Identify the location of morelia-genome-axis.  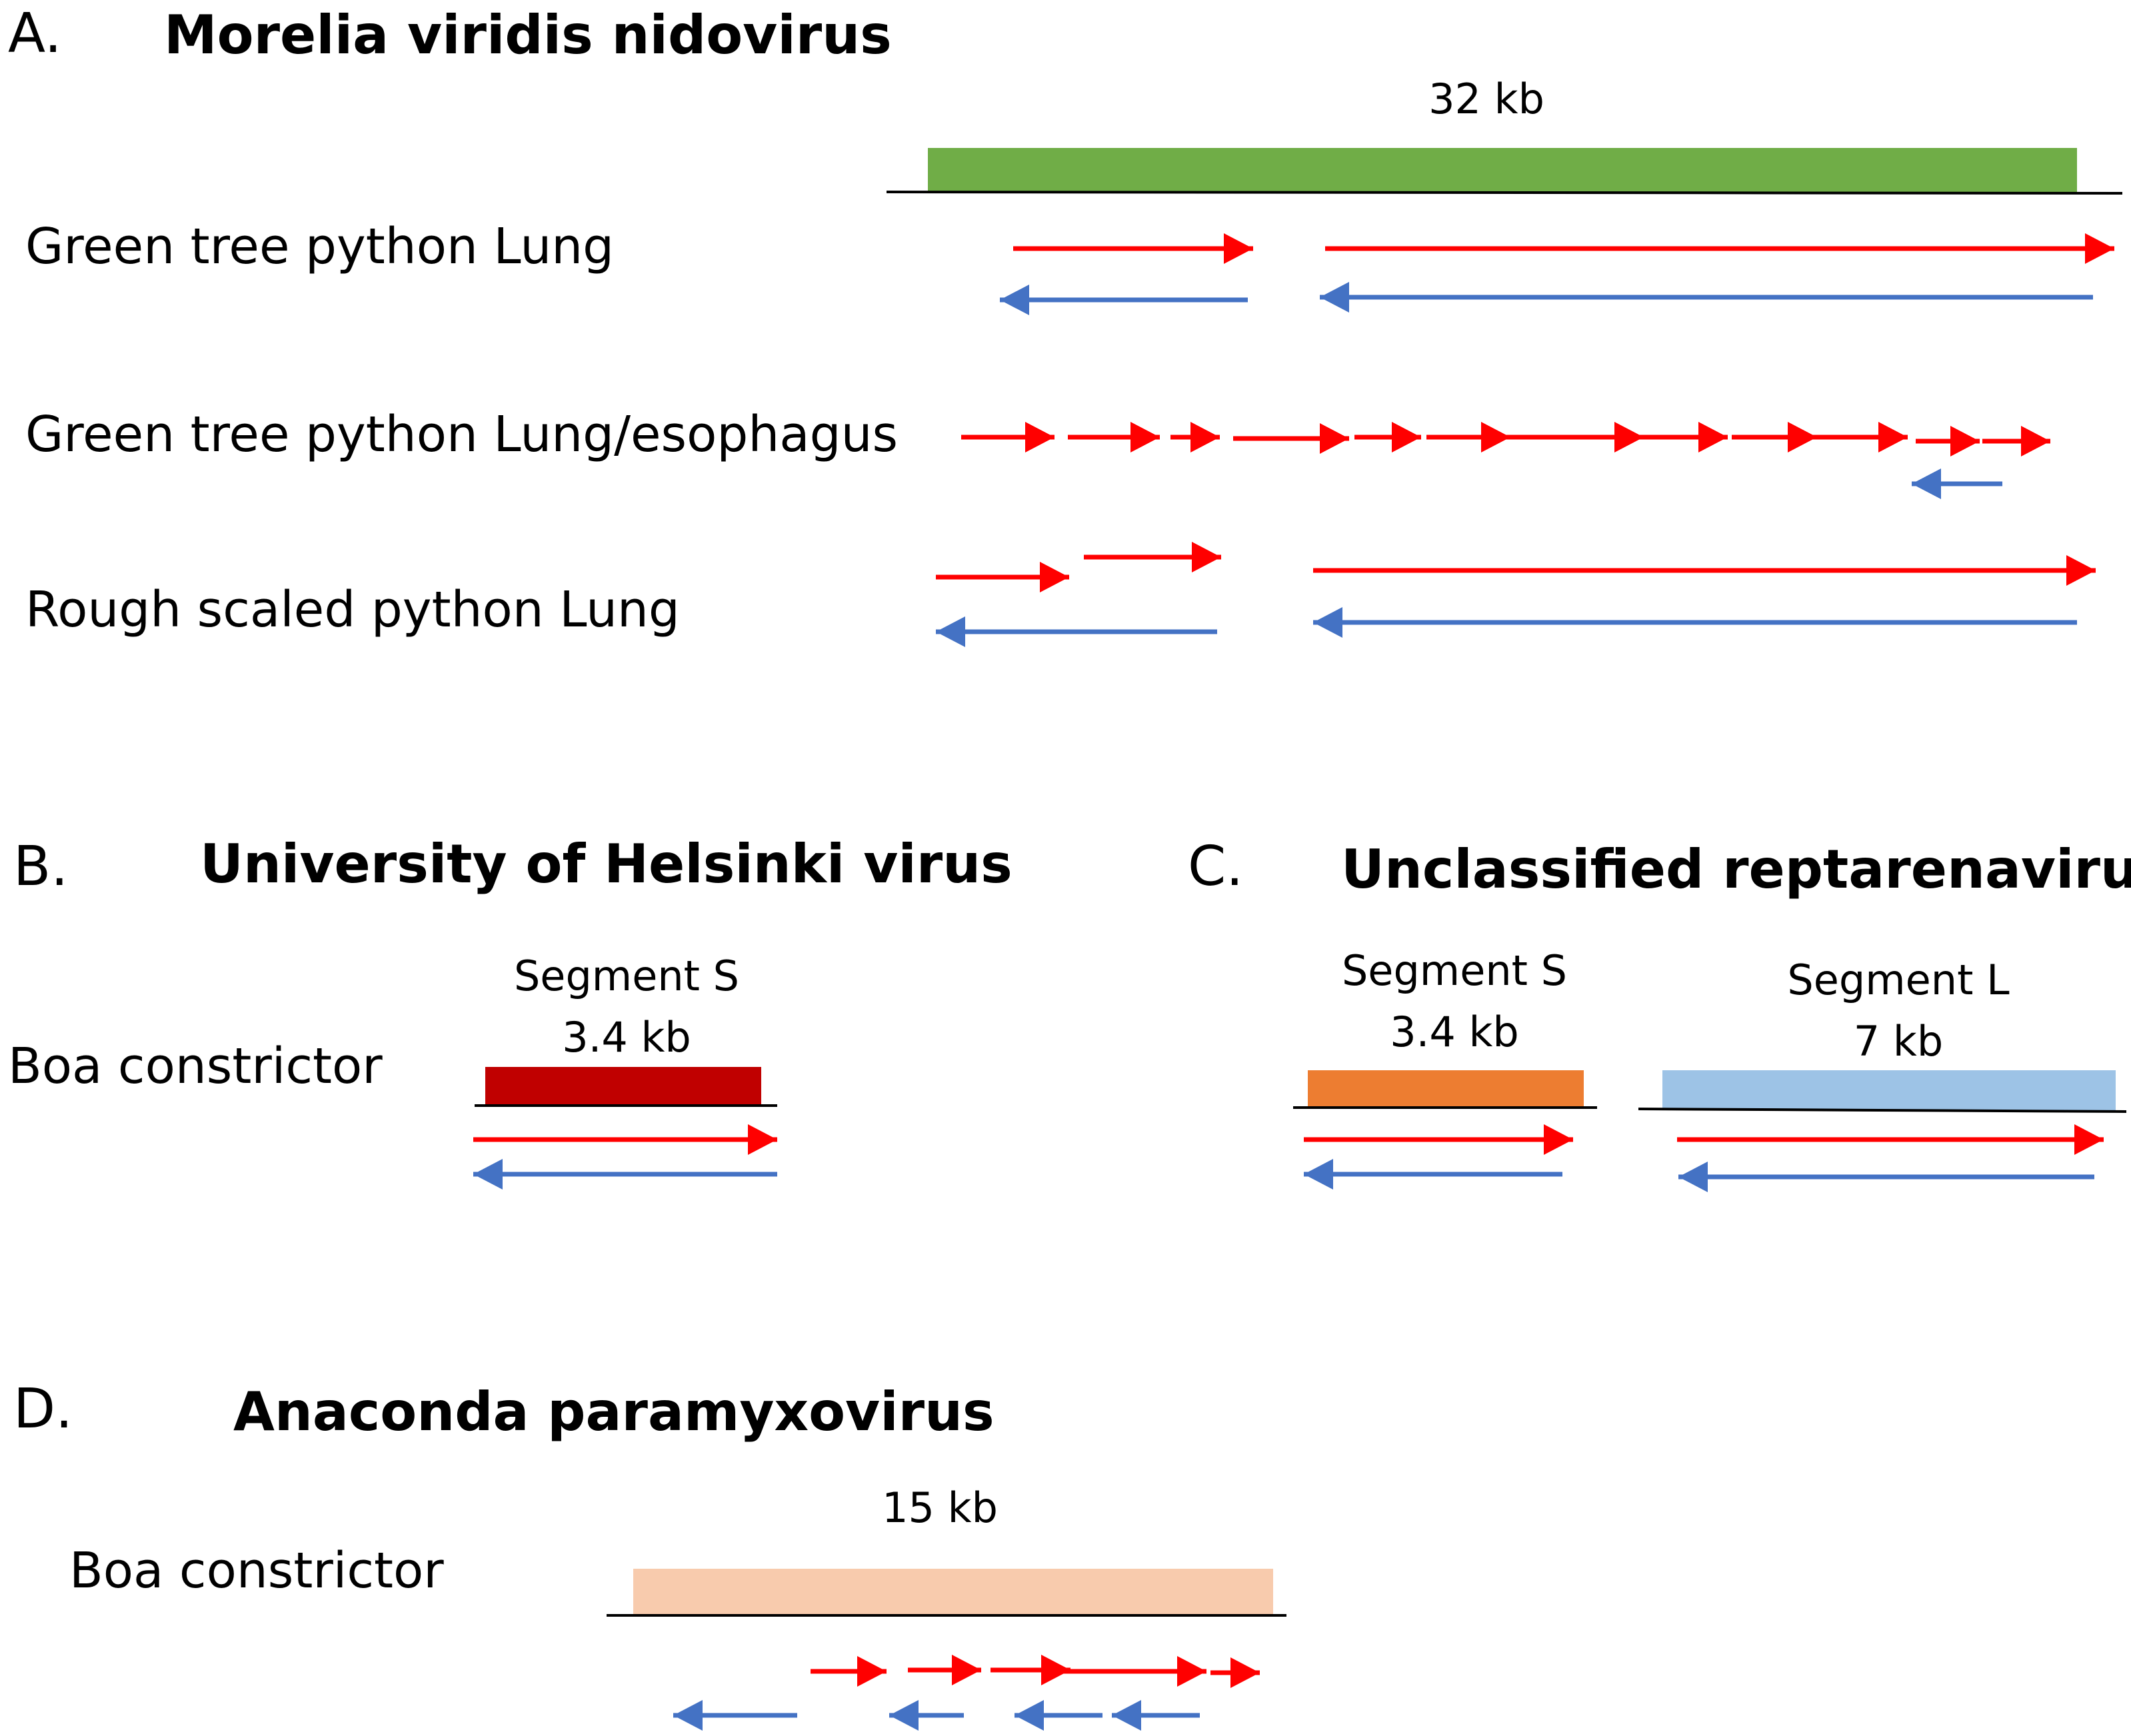
(1504, 193).